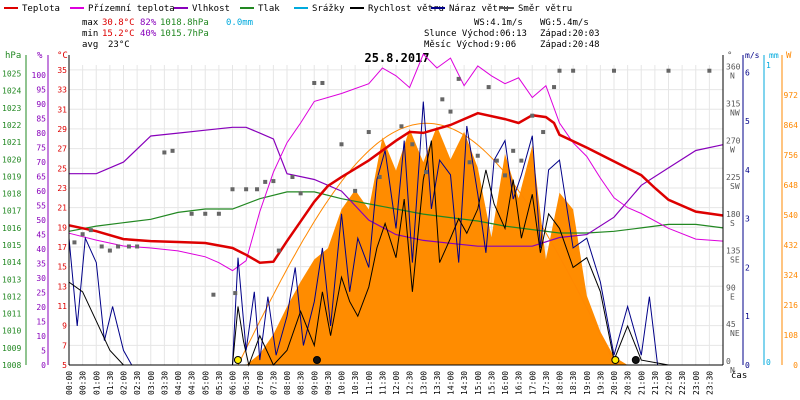 The width and height of the screenshot is (800, 400). Describe the element at coordinates (641, 383) in the screenshot. I see `x-tick-label: 21:00` at that location.